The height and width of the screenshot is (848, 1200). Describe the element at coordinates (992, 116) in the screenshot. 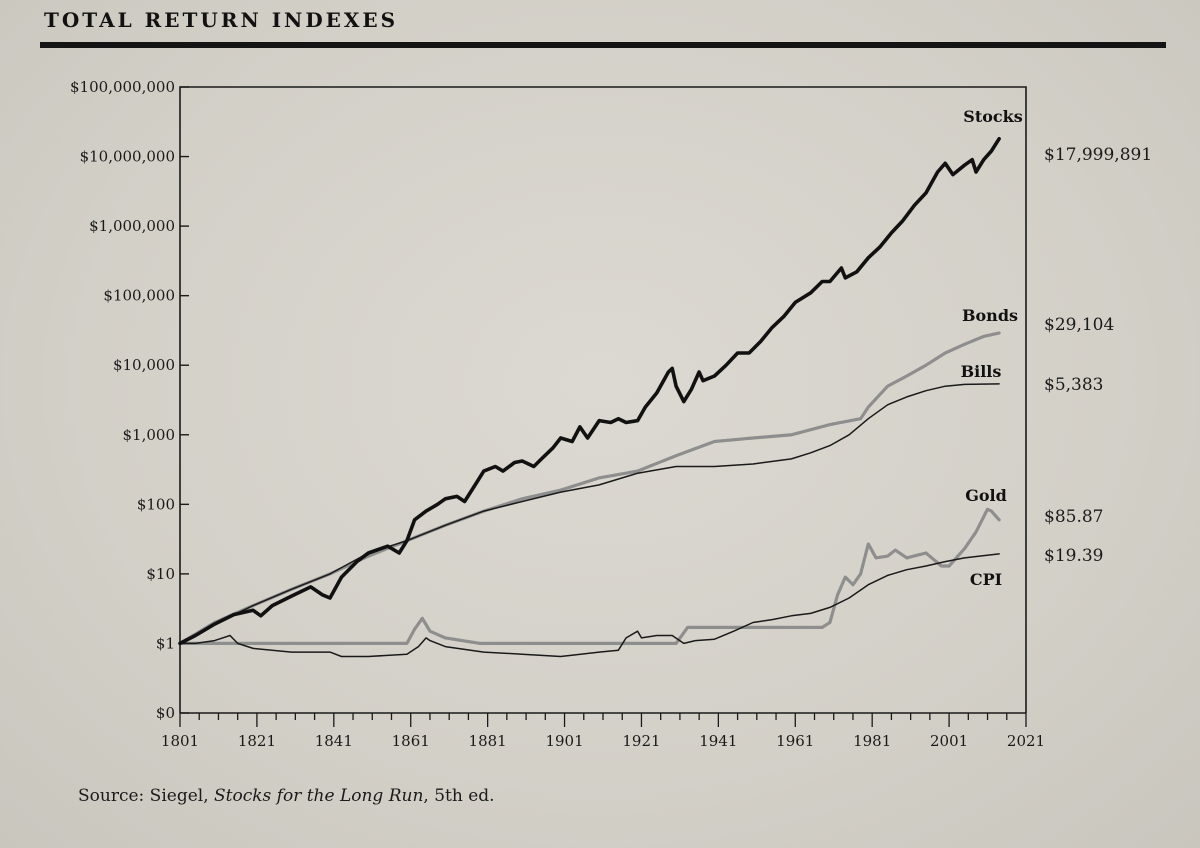

I see `series-label-stocks: Stocks` at that location.